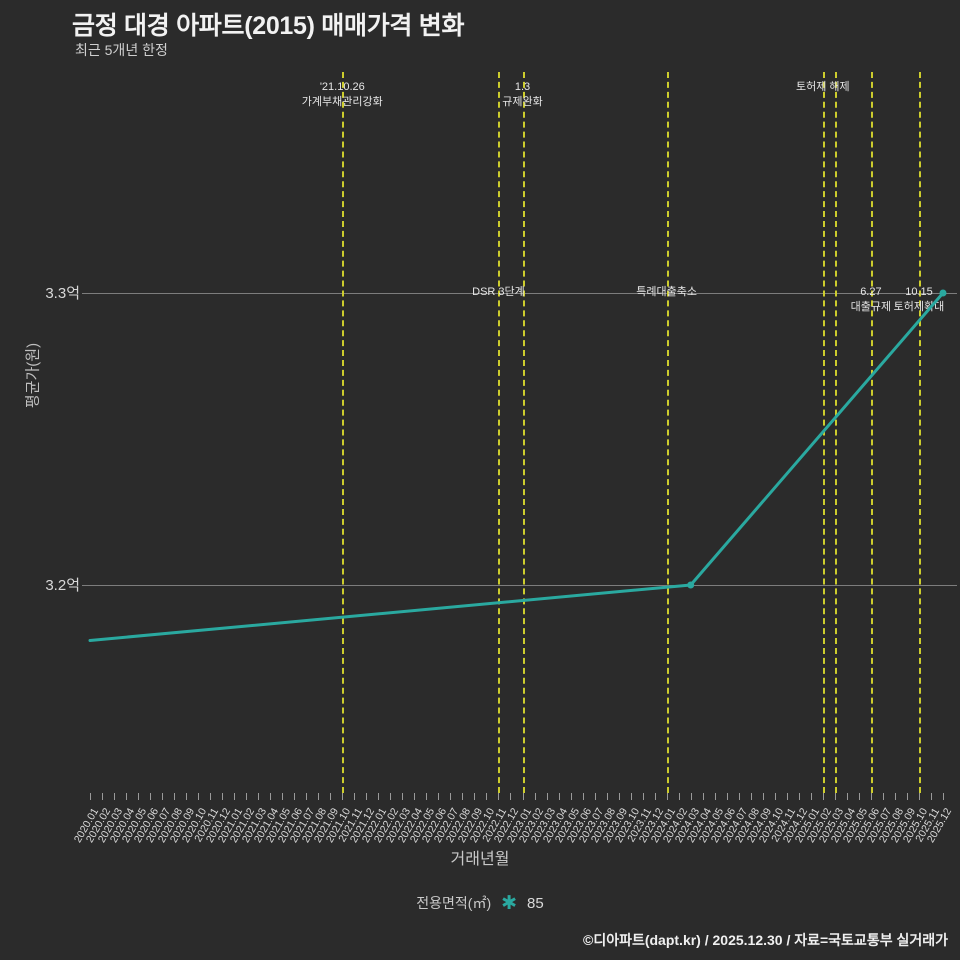 The width and height of the screenshot is (960, 960). What do you see at coordinates (522, 87) in the screenshot?
I see `event-date: 1.3` at bounding box center [522, 87].